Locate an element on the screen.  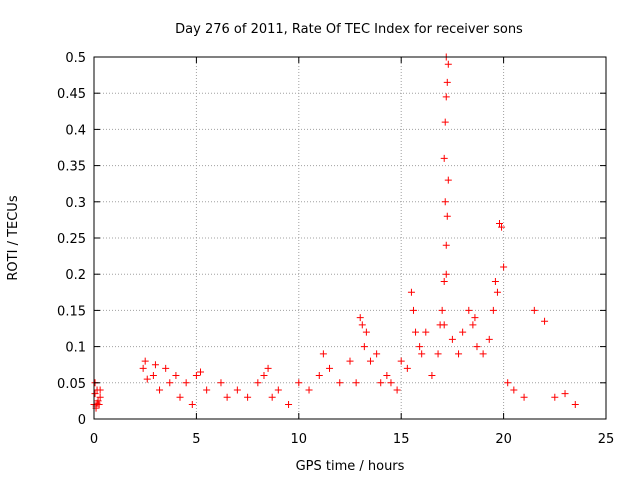
y-tick-label: 0.3 is located at coordinates (75, 203).